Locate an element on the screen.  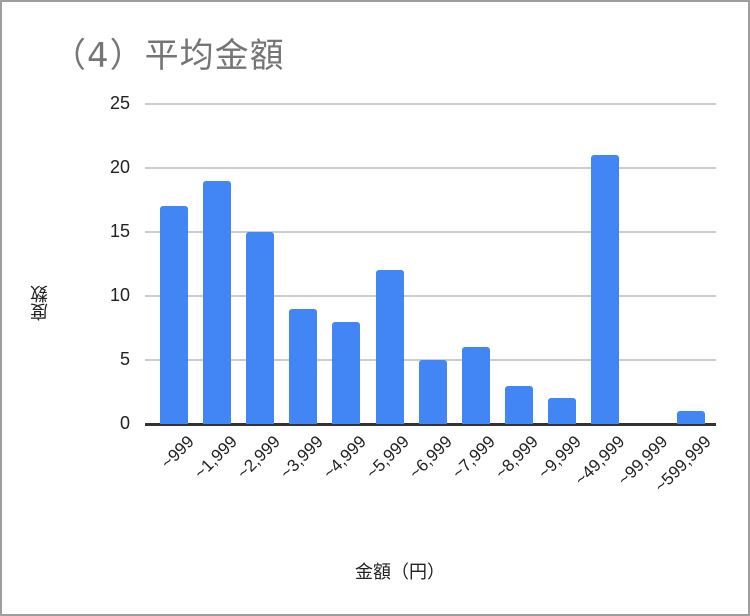
x-tick-label: ~2,999 is located at coordinates (258, 457).